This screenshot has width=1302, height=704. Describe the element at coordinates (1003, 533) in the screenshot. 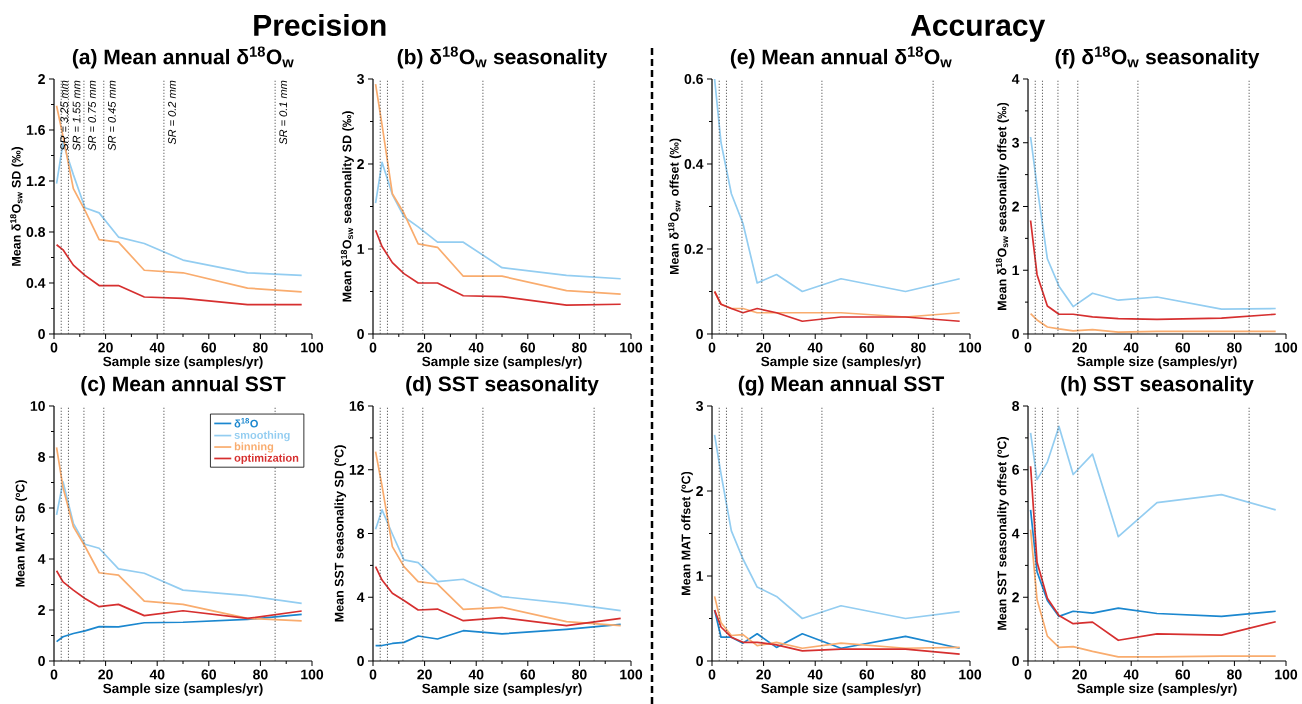

I see `y-axis-title: Mean SST seasonality offset (ºC)` at that location.